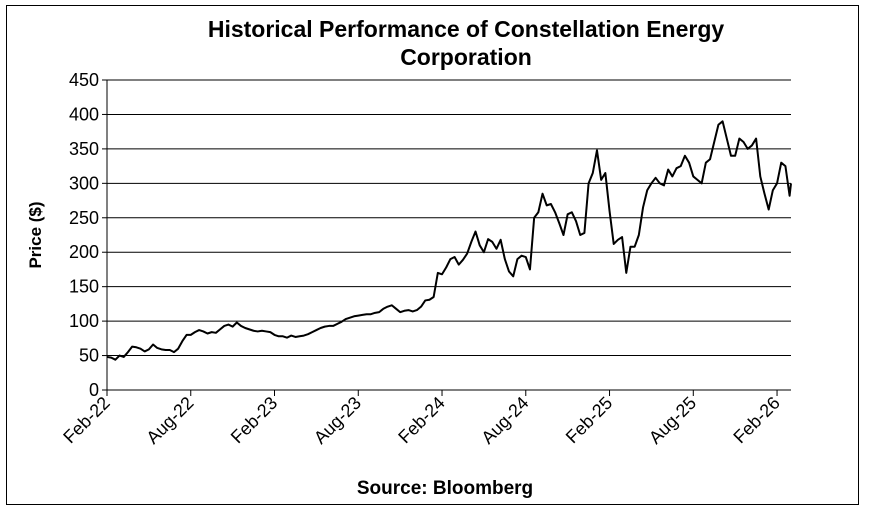  I want to click on x-tick-label-Feb-22: Feb-22, so click(86, 420).